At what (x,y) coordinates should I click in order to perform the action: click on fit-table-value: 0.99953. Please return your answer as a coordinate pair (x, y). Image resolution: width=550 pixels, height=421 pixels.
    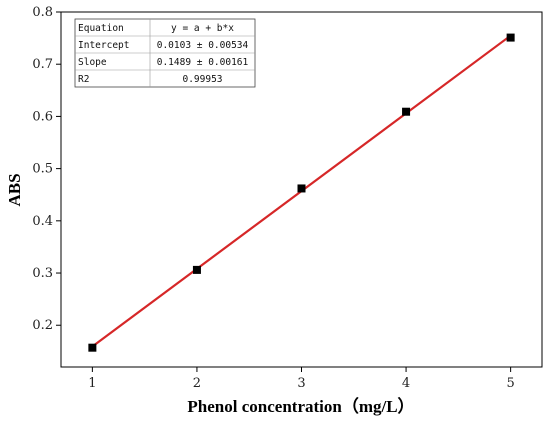
    Looking at the image, I should click on (202, 79).